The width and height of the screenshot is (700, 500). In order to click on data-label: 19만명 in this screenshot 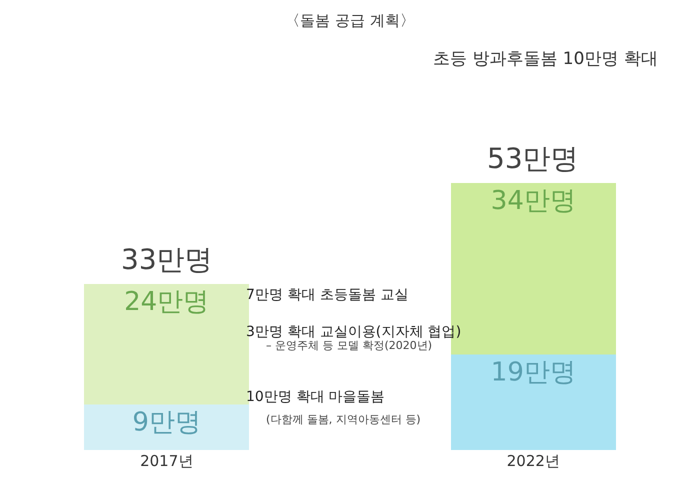, I will do `click(533, 372)`.